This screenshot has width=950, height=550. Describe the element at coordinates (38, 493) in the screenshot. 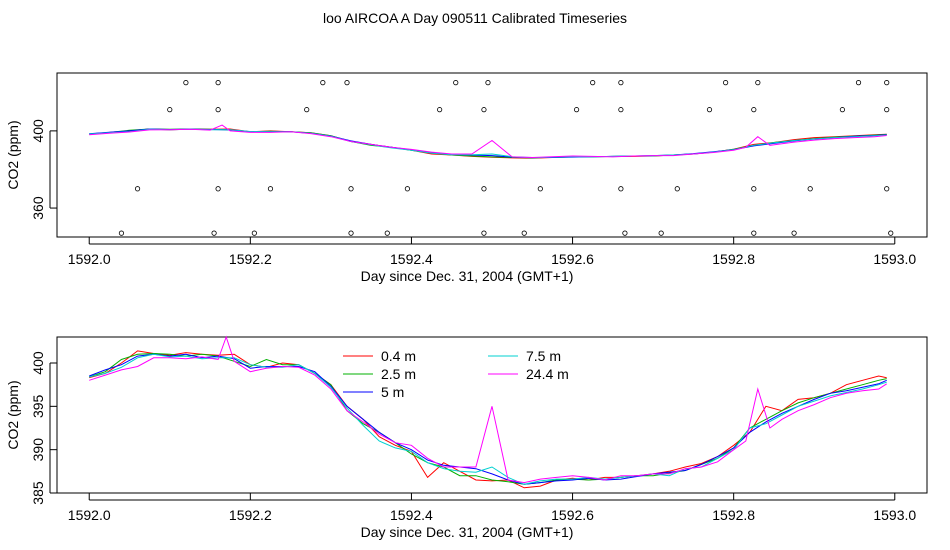

I see `y-tick-label: 385` at that location.